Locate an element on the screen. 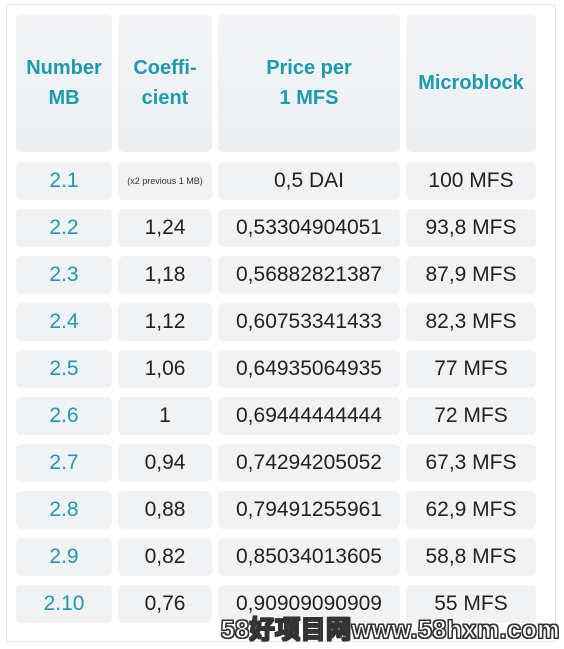 The image size is (564, 649). table-row: 2.1 (x2 previous 1 MB) 0,5 DAI 100 MFS is located at coordinates (281, 181).